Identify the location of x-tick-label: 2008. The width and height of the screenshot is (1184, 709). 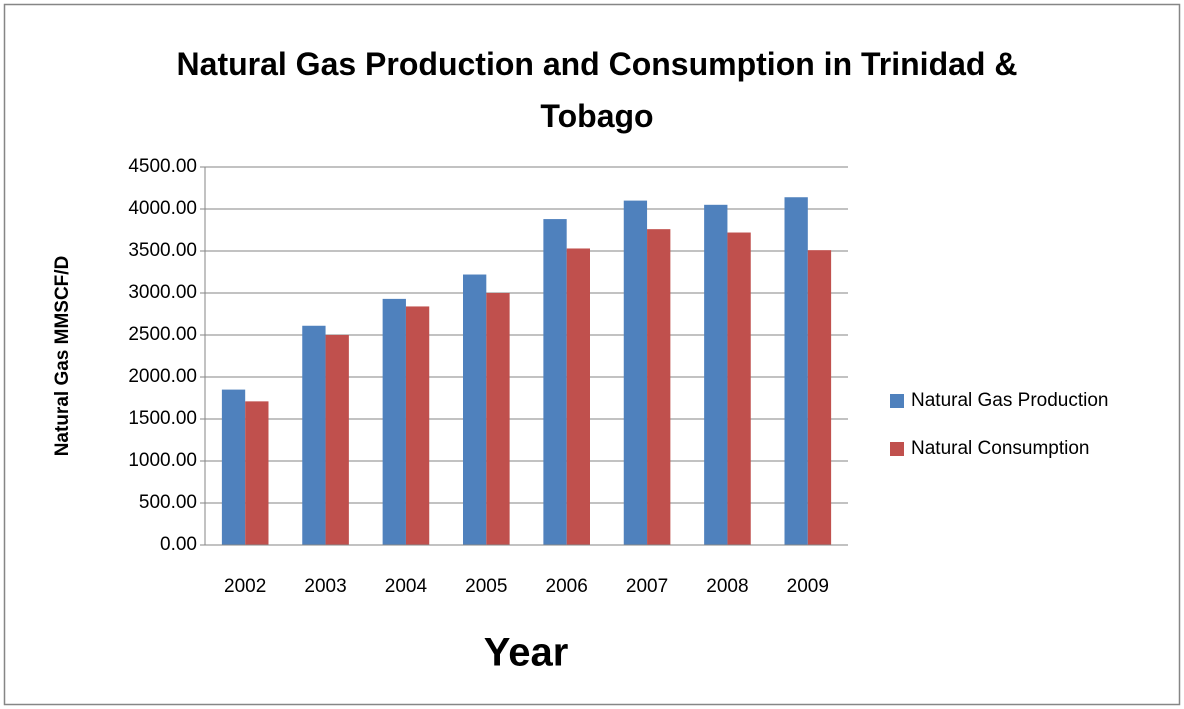
(727, 586).